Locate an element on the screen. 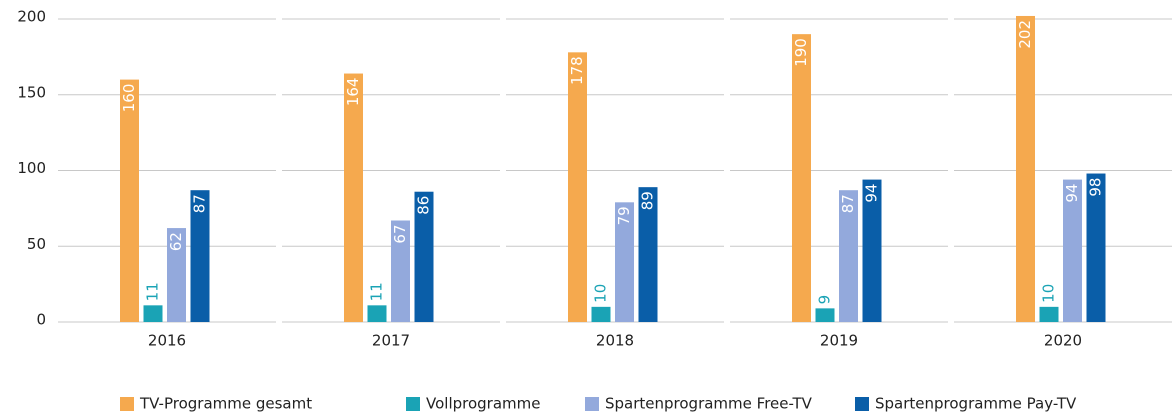 This screenshot has width=1175, height=420. value-label: 190 is located at coordinates (801, 52).